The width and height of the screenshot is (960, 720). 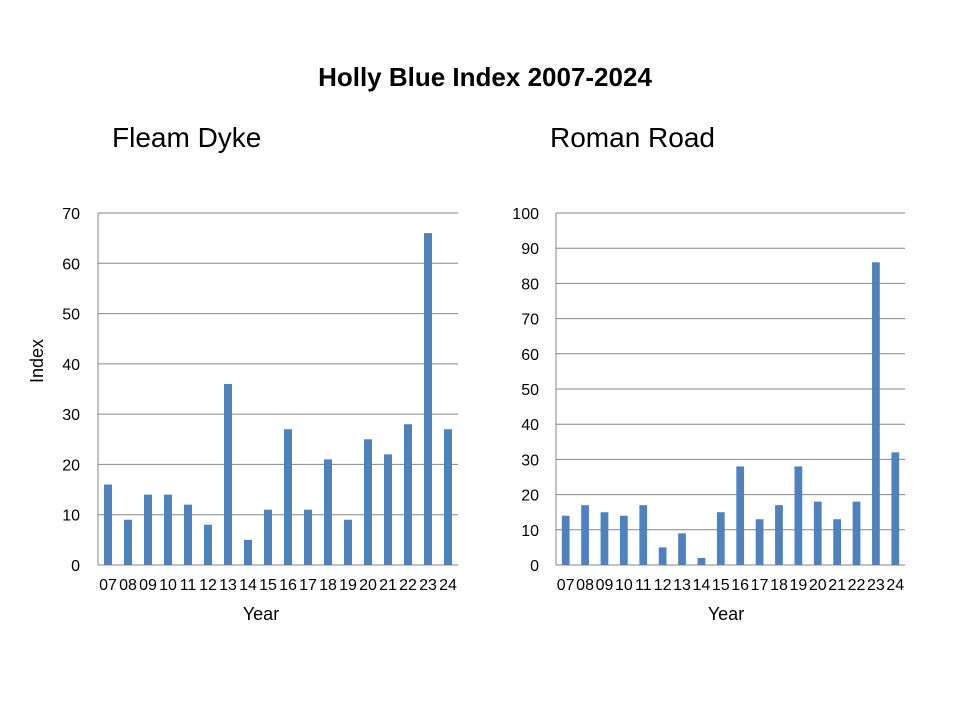 I want to click on roman-road-x-tick-label: 12, so click(x=663, y=585).